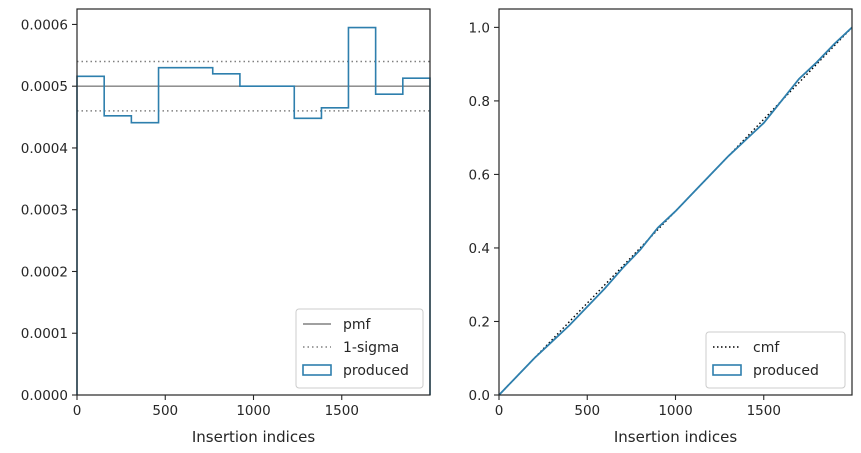  What do you see at coordinates (479, 396) in the screenshot?
I see `y-tick-label: 0.0` at bounding box center [479, 396].